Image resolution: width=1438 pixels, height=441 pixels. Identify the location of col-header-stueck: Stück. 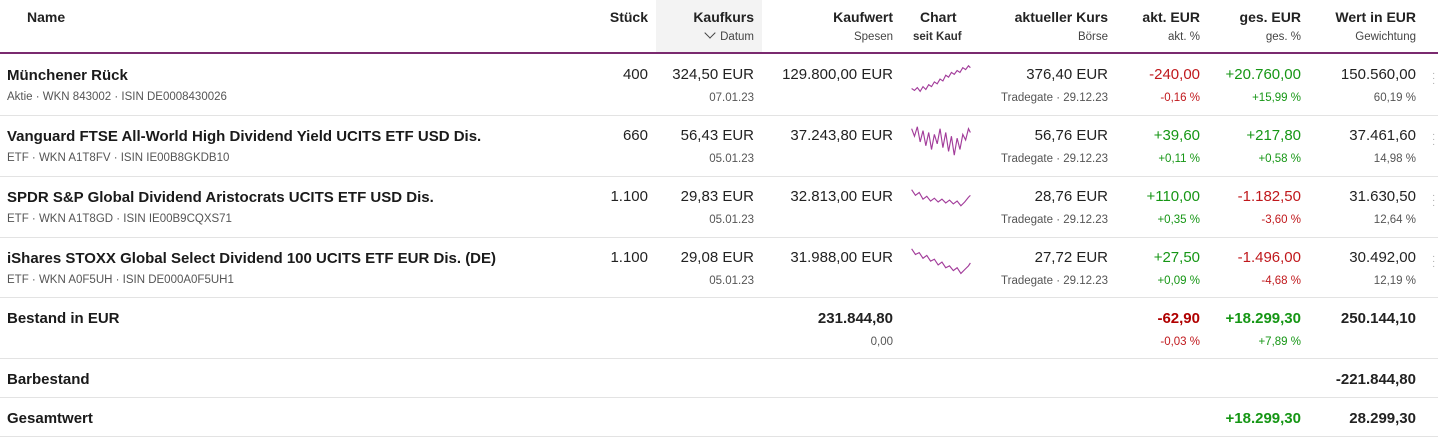
(628, 17).